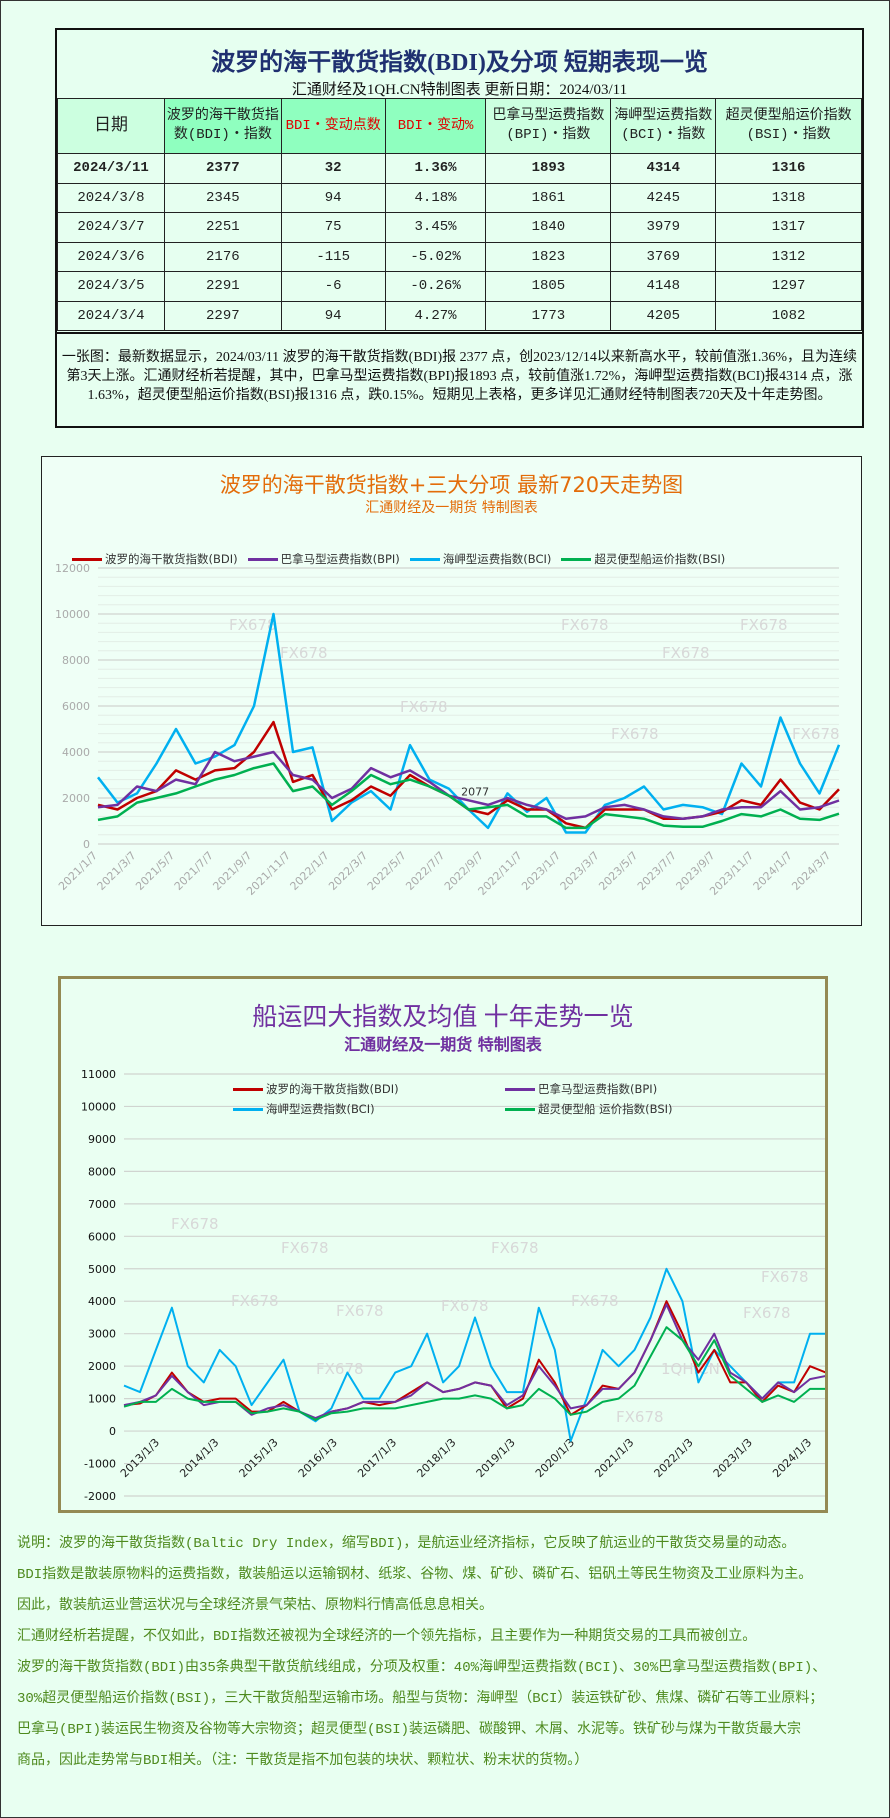 The height and width of the screenshot is (1818, 890). I want to click on series-line-bci, so click(474, 1354).